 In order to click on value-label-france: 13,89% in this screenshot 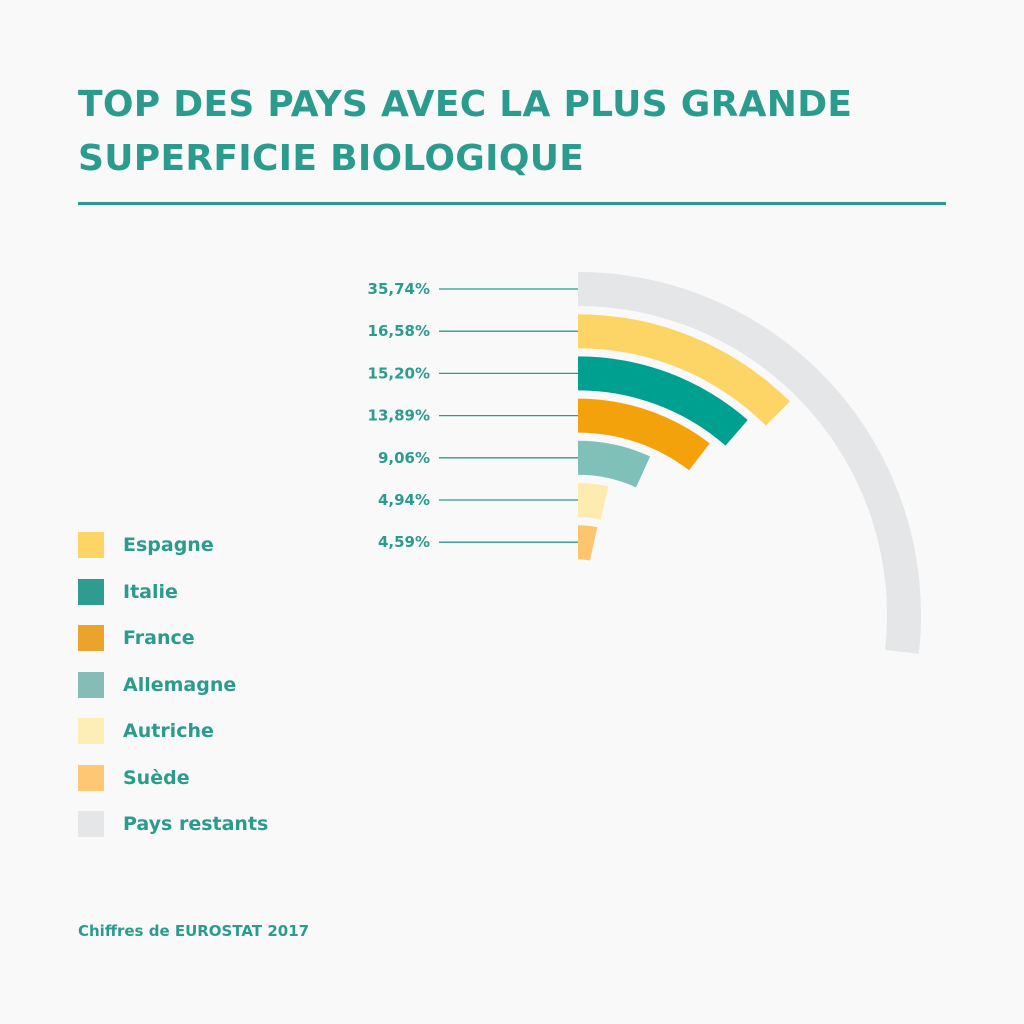, I will do `click(399, 416)`.